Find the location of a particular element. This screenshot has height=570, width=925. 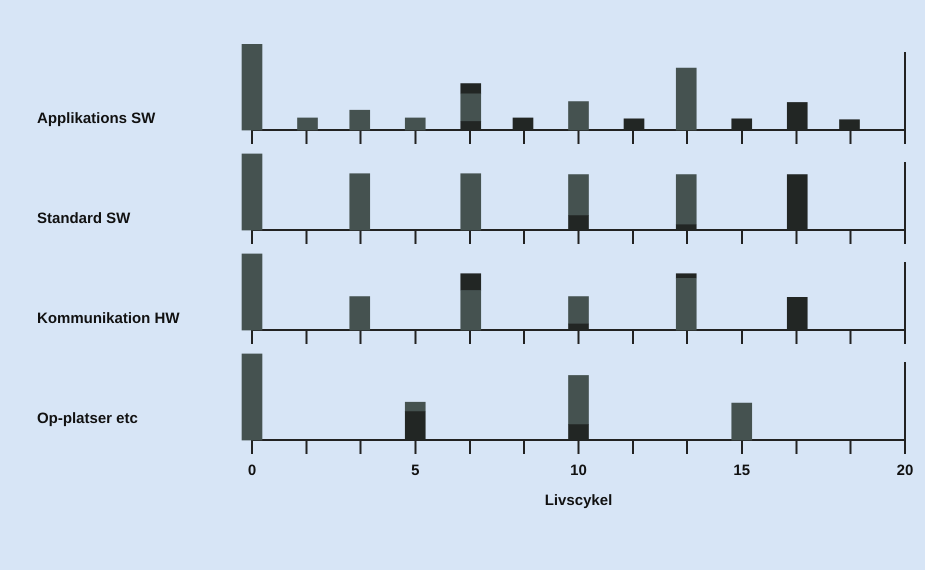

y-axis-title: Standard SW is located at coordinates (83, 218).